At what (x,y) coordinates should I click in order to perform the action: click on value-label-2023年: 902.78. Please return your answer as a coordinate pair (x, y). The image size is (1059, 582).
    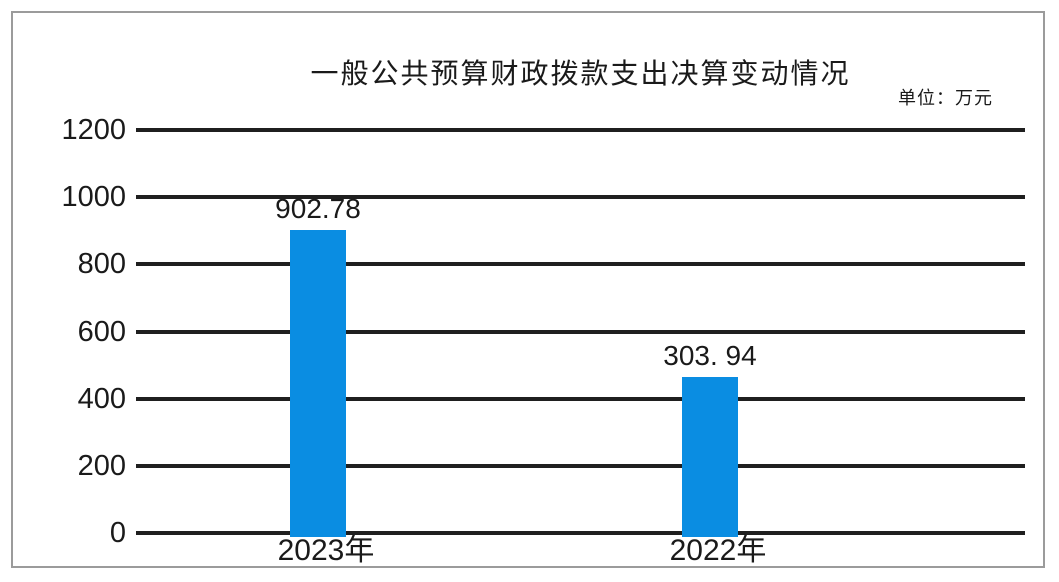
    Looking at the image, I should click on (318, 208).